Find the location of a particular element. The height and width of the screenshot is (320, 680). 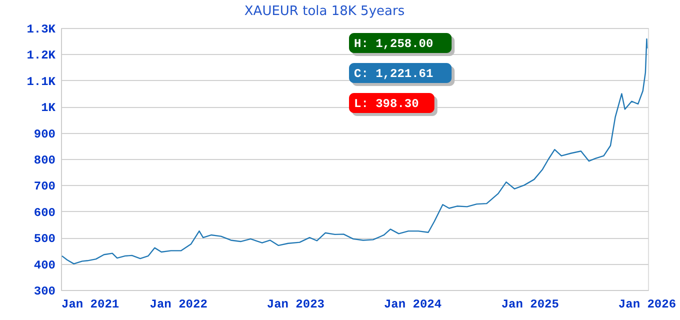

y-tick-label: 1K is located at coordinates (48, 108).